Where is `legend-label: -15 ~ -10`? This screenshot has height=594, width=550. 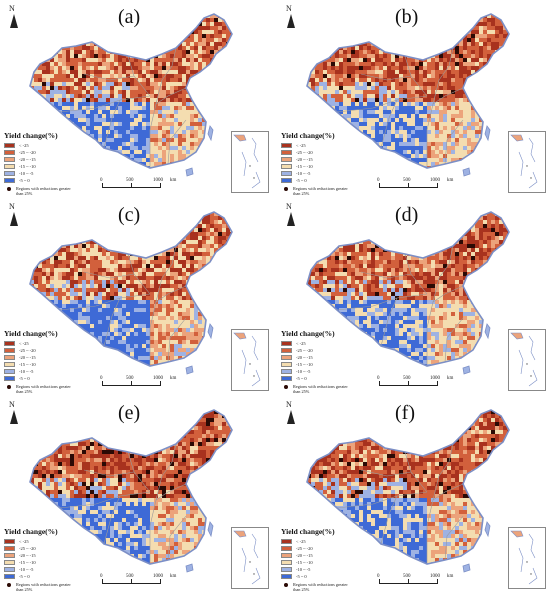 legend-label: -15 ~ -10 is located at coordinates (304, 364).